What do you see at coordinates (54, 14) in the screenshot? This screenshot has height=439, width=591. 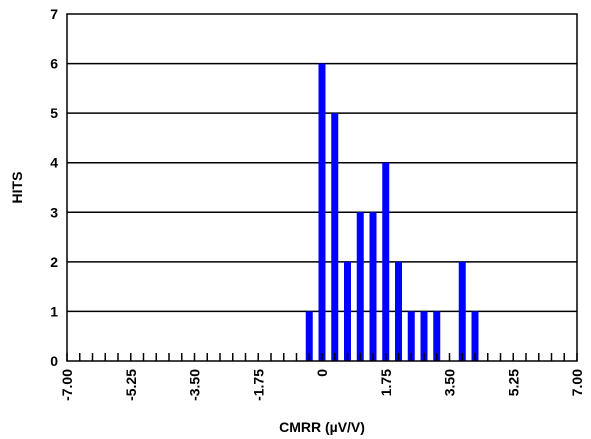 I see `y-tick-label: 7` at bounding box center [54, 14].